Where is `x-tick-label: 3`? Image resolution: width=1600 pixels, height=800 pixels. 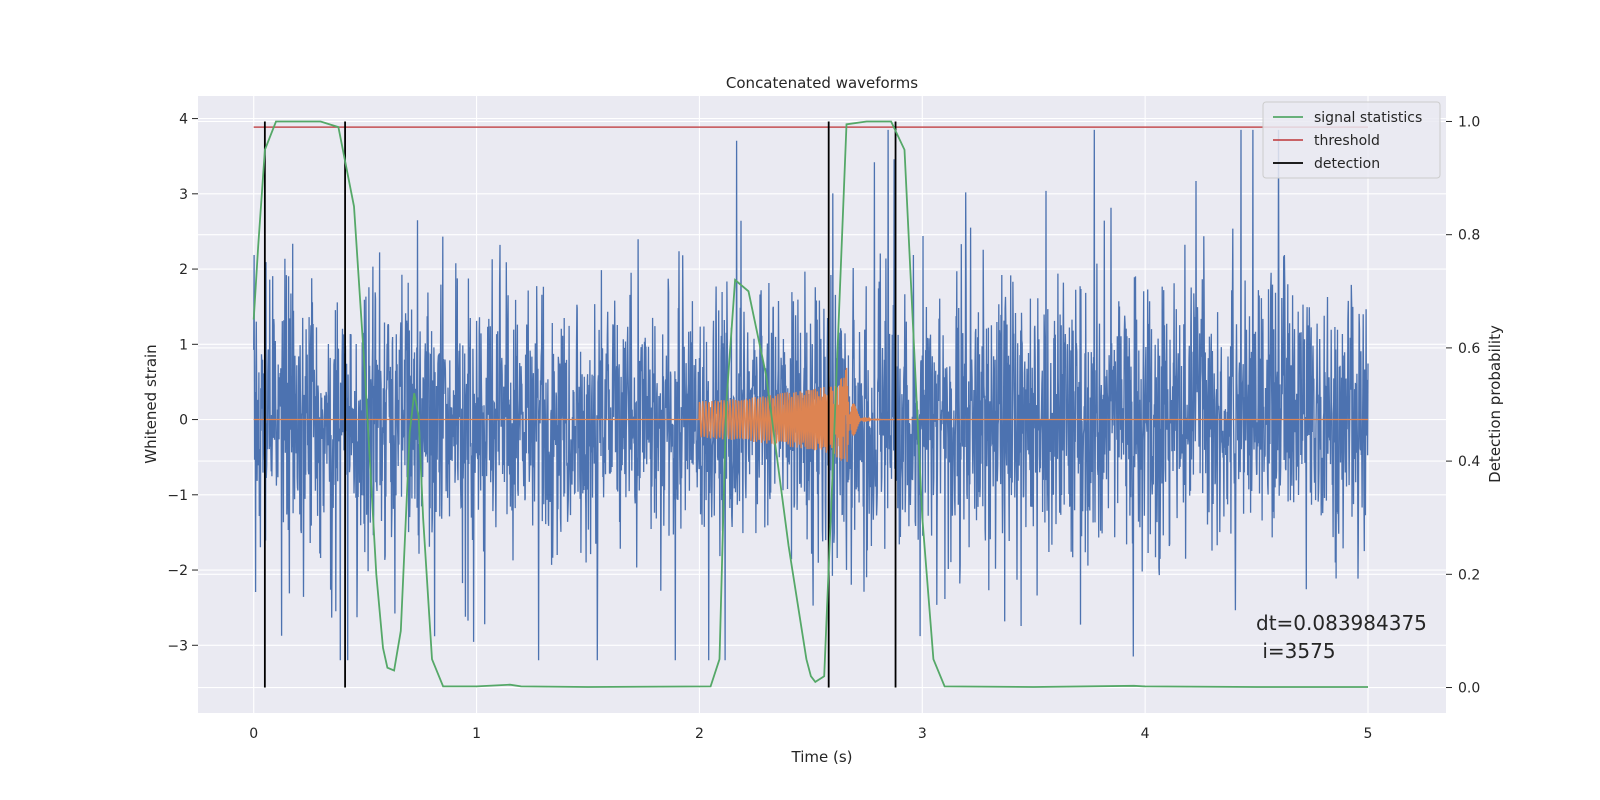
x-tick-label: 3 is located at coordinates (922, 734).